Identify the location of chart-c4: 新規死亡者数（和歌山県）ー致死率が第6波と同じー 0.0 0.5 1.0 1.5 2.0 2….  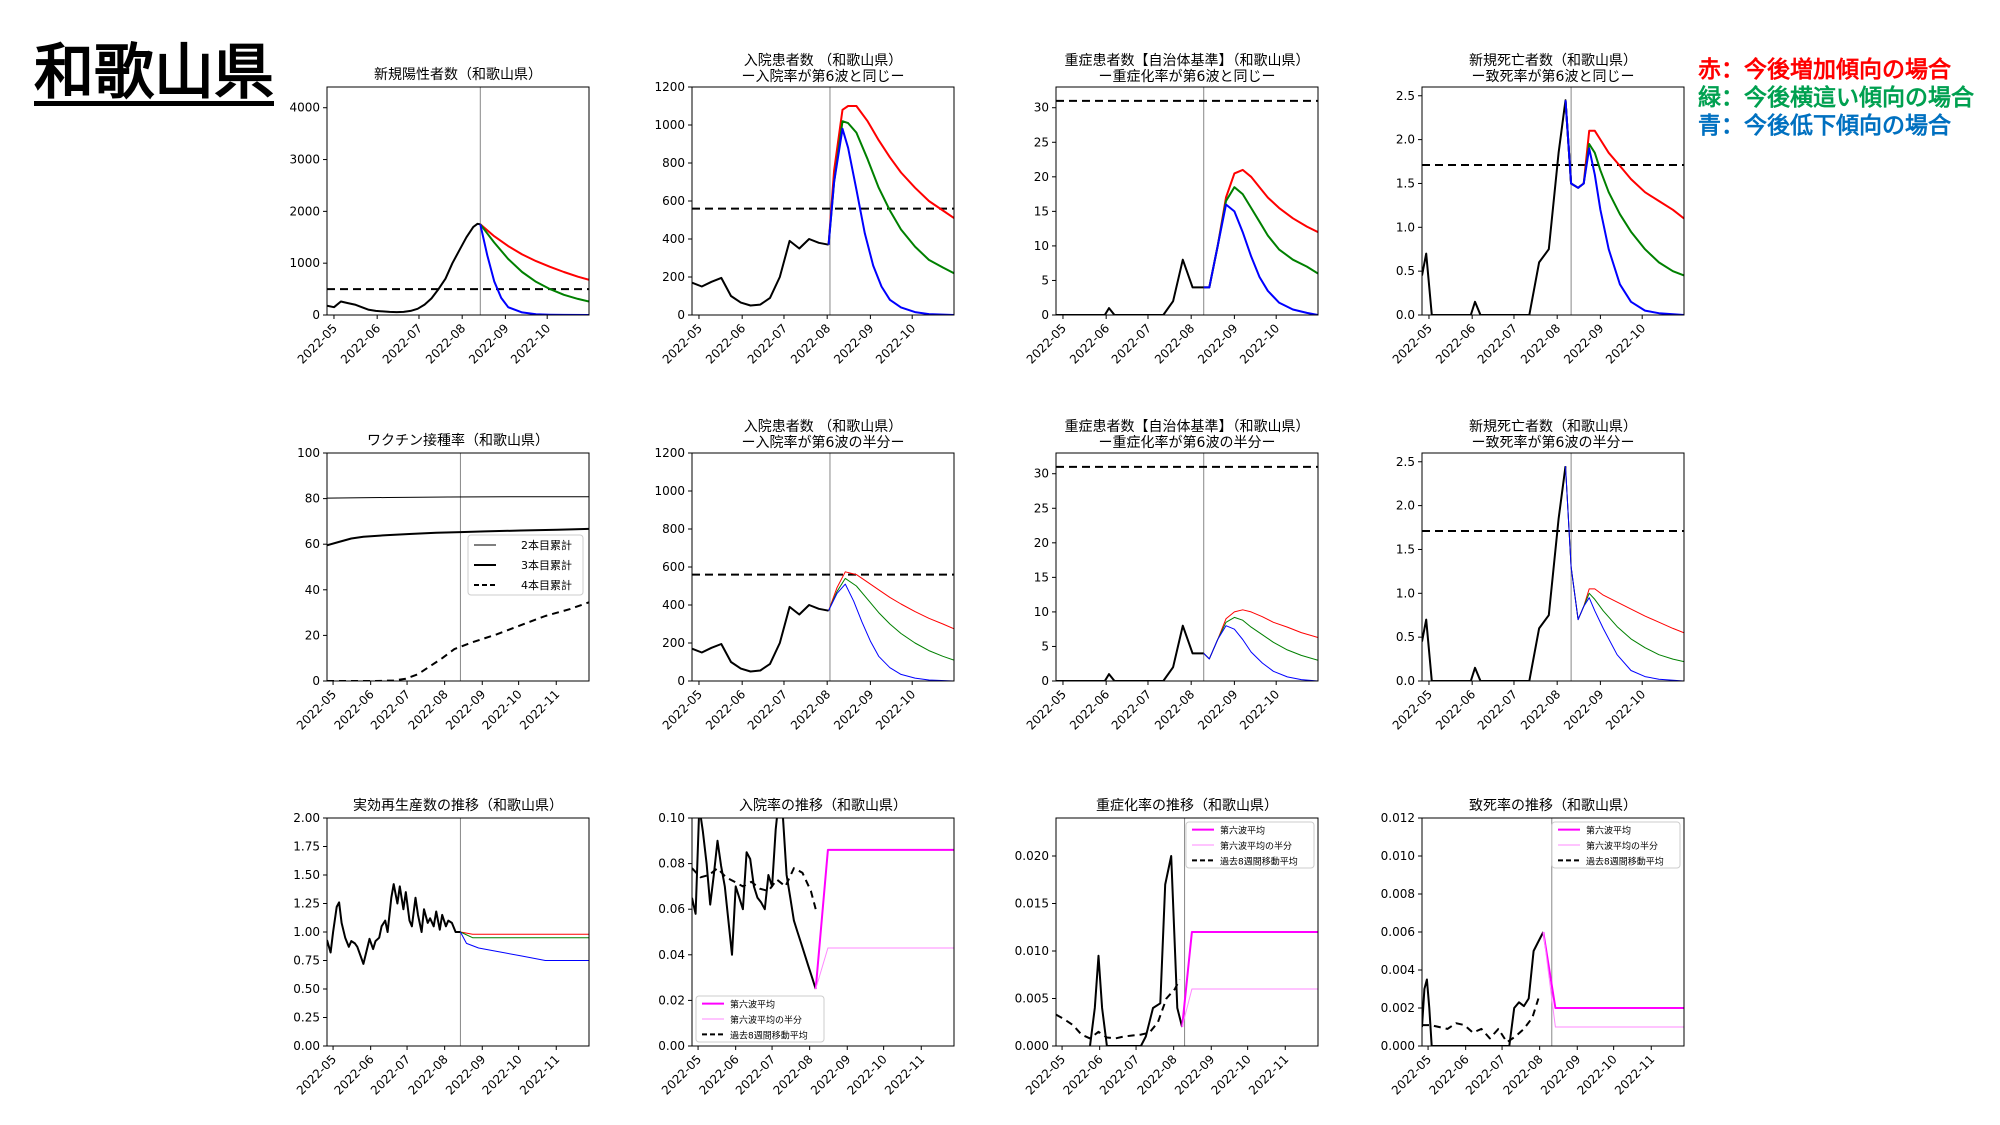
(1537, 210).